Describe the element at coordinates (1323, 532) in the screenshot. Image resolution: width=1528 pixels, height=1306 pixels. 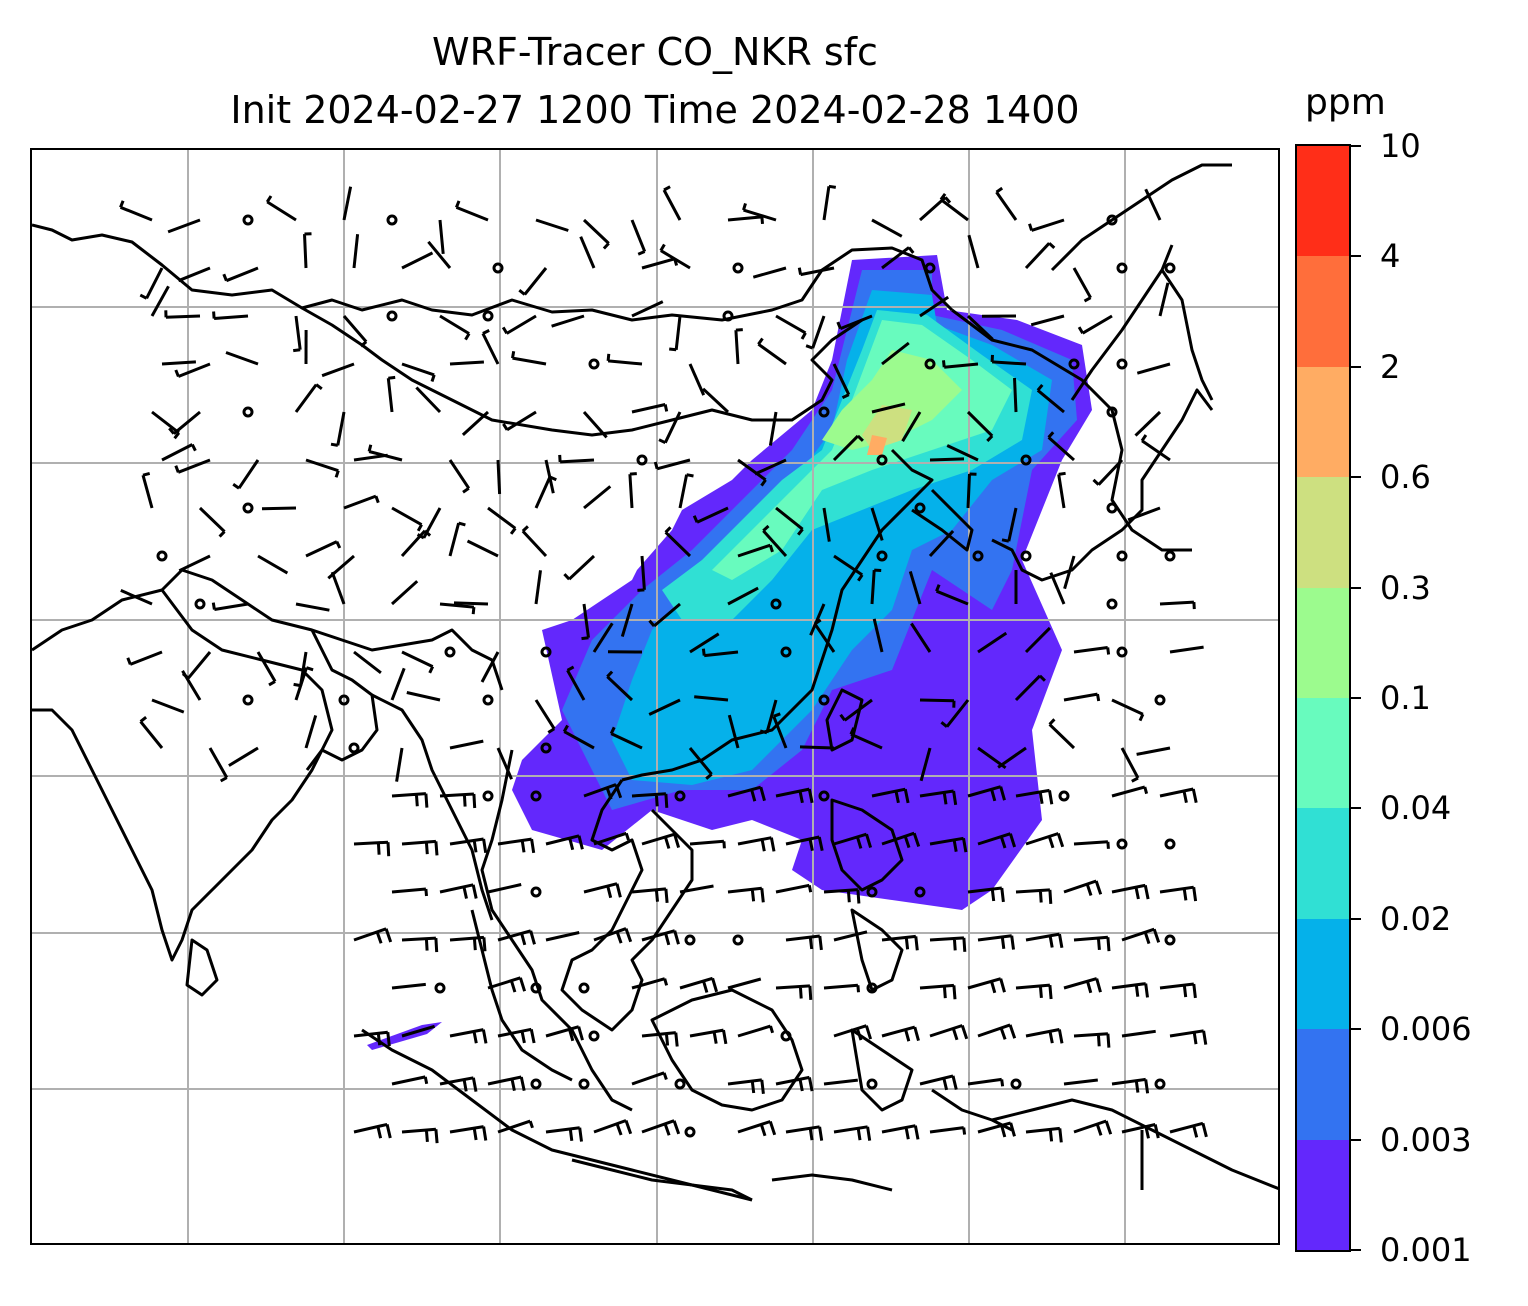
I see `colorbar-segment` at that location.